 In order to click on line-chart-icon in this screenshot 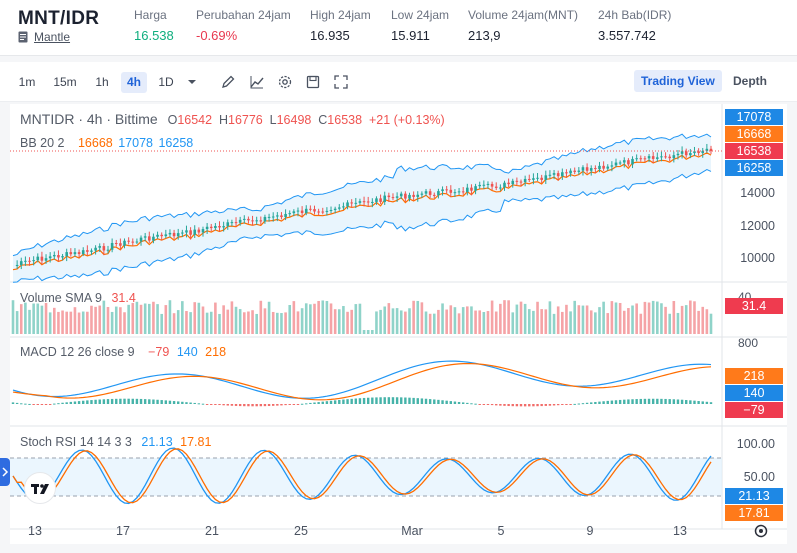, I will do `click(257, 82)`.